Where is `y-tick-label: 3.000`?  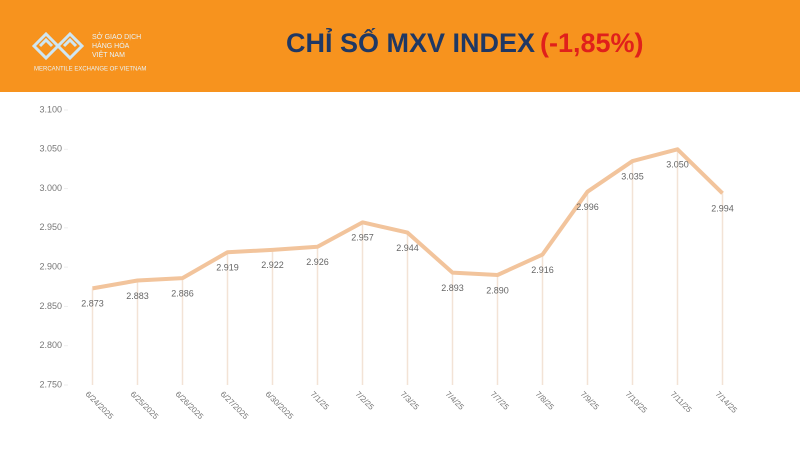 y-tick-label: 3.000 is located at coordinates (50, 188).